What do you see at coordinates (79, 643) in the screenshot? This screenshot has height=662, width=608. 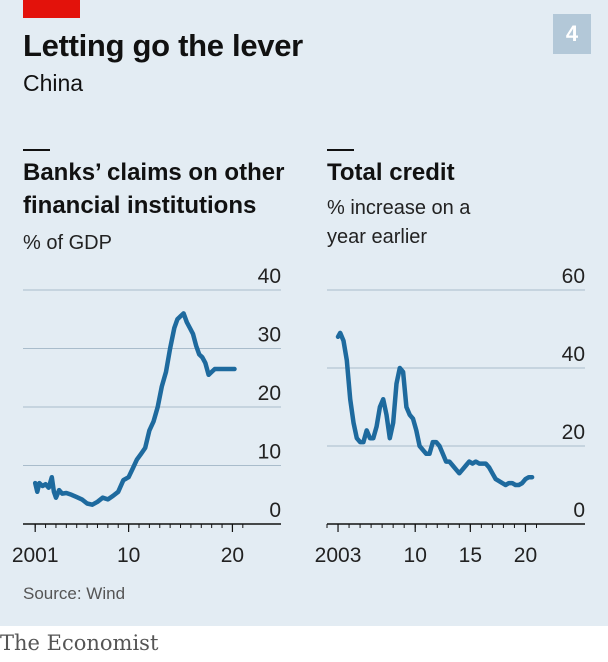 I see `economist-logo: The Economist` at bounding box center [79, 643].